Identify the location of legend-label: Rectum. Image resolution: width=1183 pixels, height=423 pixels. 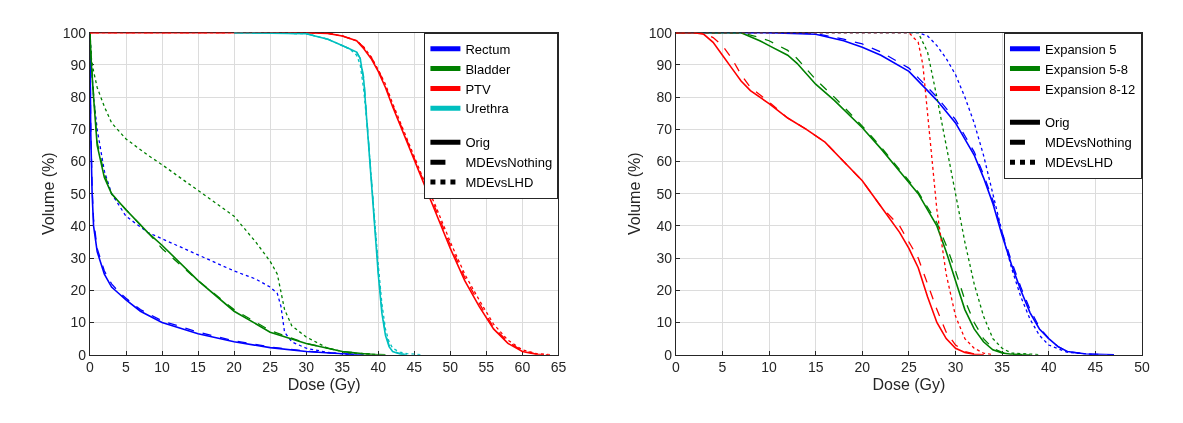
(488, 49).